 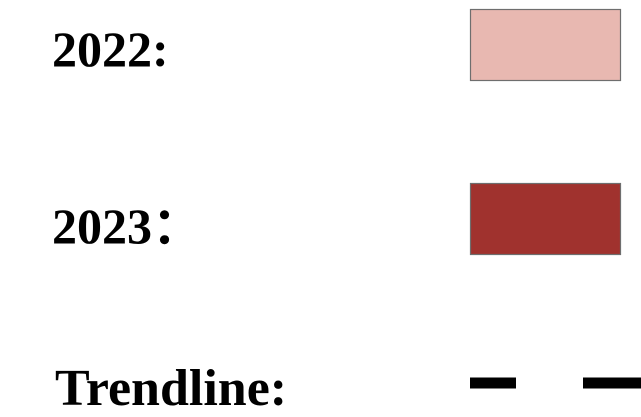 I want to click on legend-label: Trendline:, so click(x=171, y=388).